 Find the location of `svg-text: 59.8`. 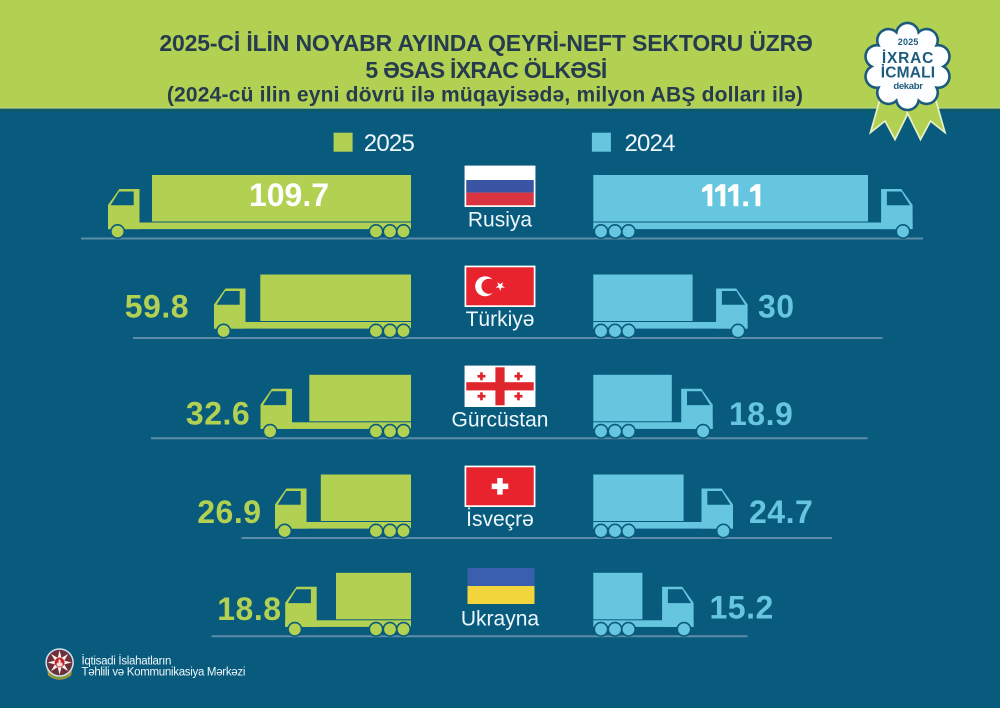

svg-text: 59.8 is located at coordinates (157, 307).